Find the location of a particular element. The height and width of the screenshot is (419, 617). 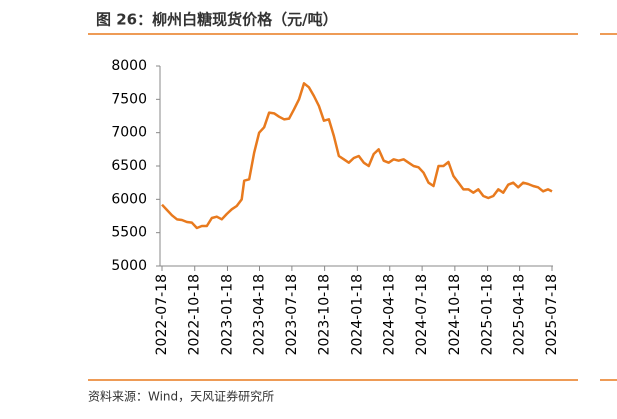

y-tick-label: 5000 is located at coordinates (129, 266).